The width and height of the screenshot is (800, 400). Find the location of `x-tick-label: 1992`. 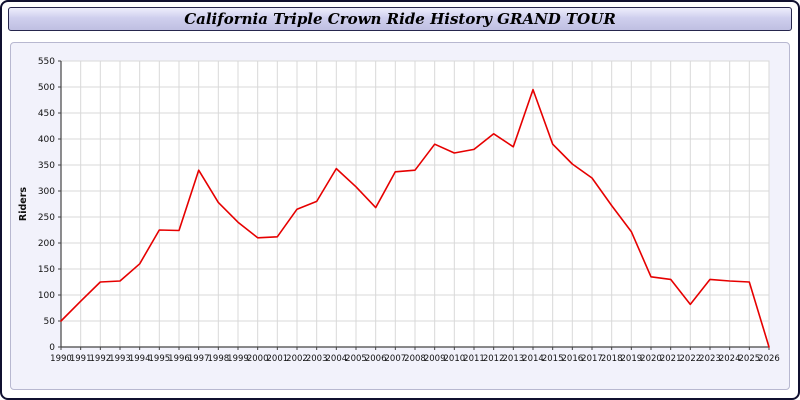

x-tick-label: 1992 is located at coordinates (101, 359).